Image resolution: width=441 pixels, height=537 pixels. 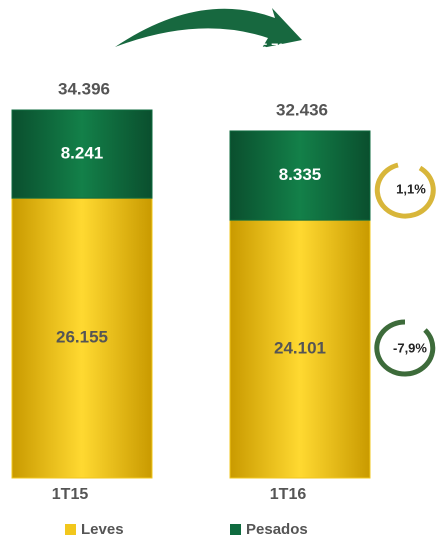 I want to click on pesados-change: 1,1%, so click(x=411, y=188).